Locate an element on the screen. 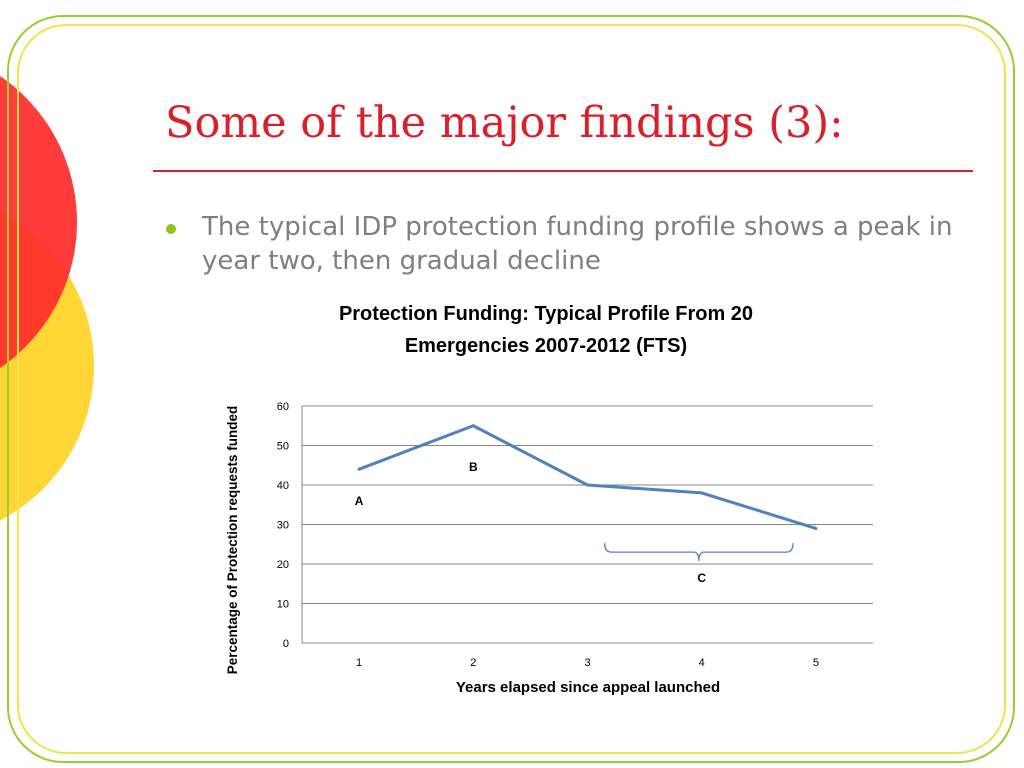 The width and height of the screenshot is (1024, 768). annotation-label: A is located at coordinates (359, 501).